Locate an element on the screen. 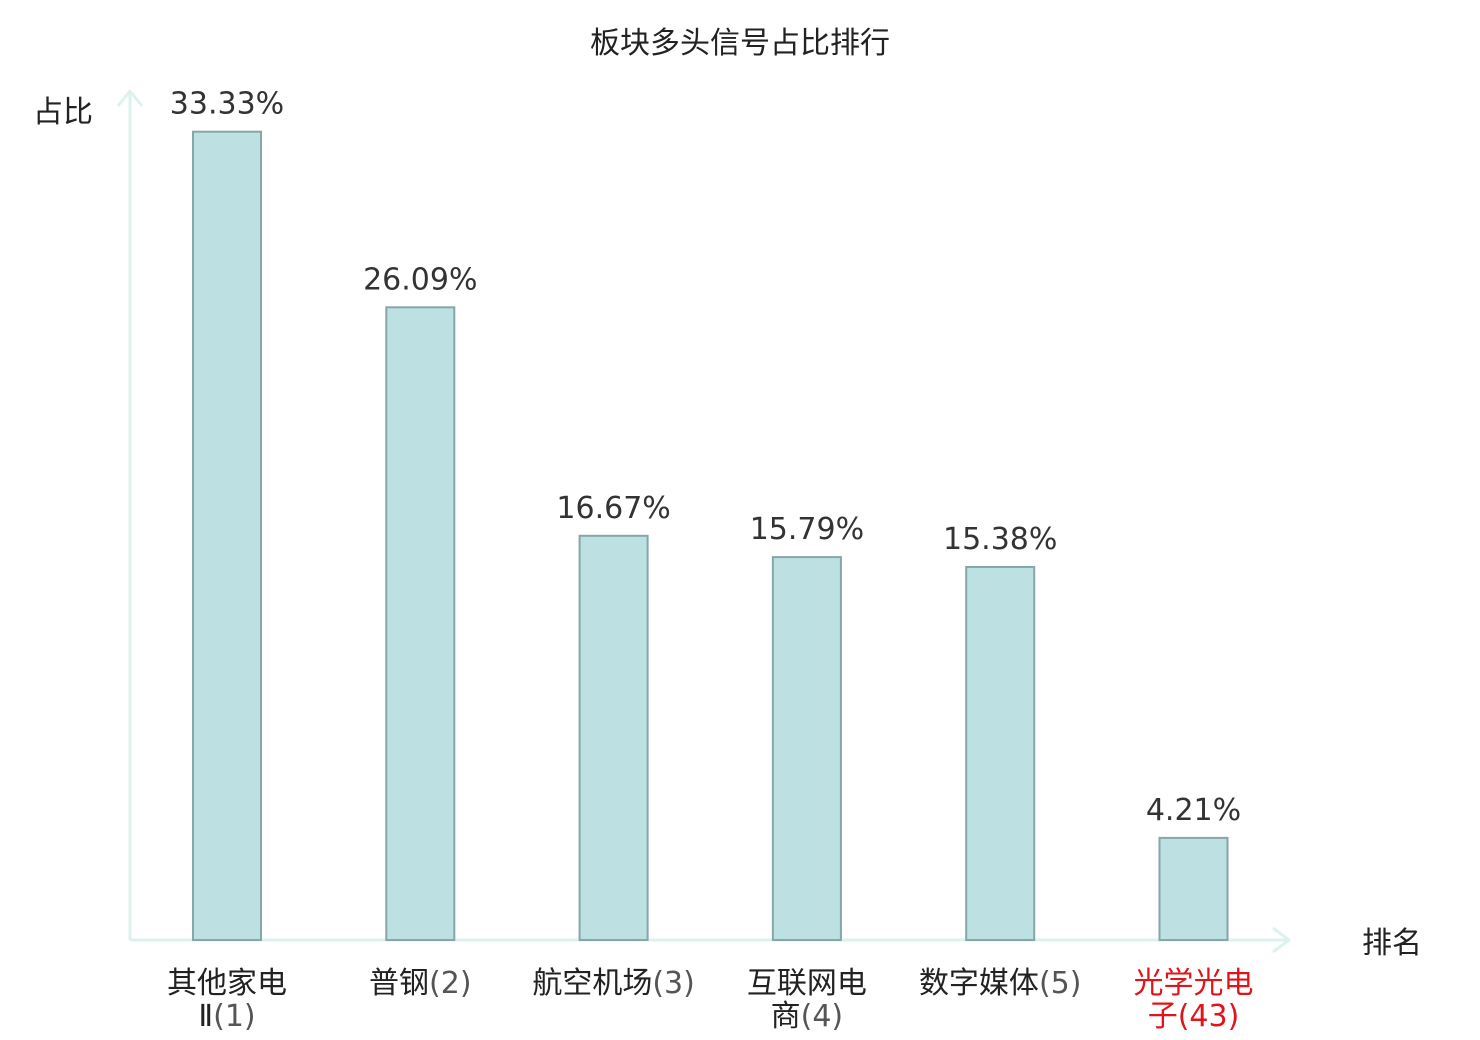  category-name-line: 互联网电 is located at coordinates (807, 983).